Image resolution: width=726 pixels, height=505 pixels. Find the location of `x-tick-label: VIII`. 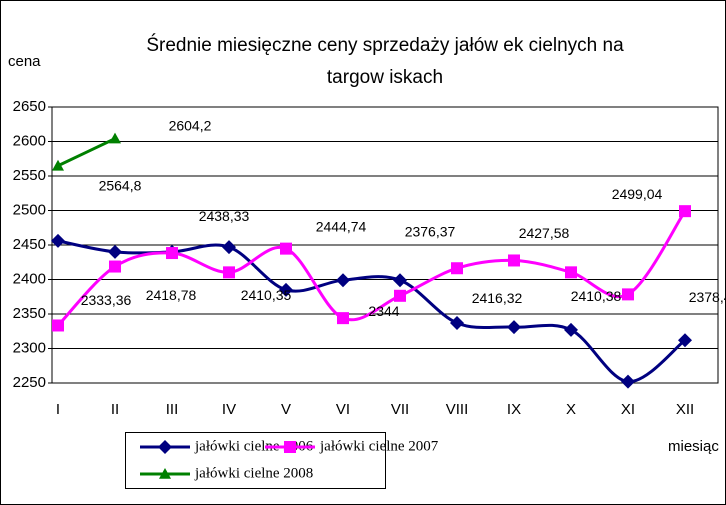

x-tick-label: VIII is located at coordinates (457, 409).